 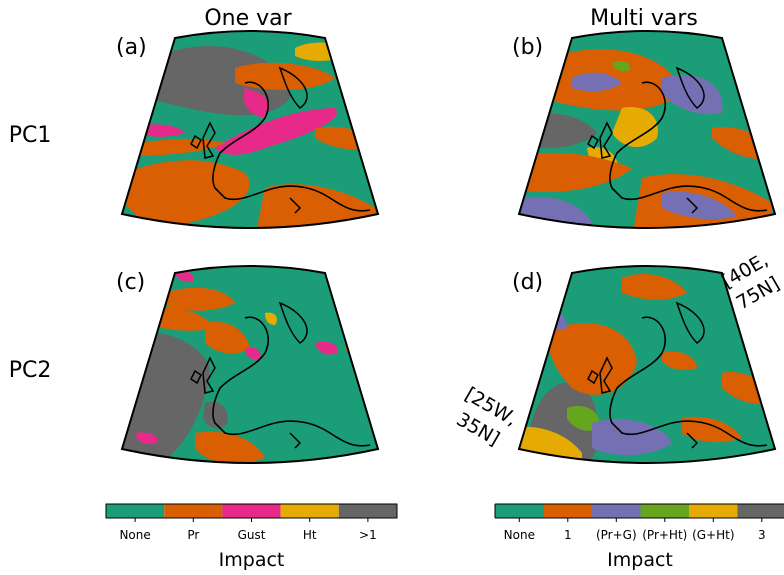 I want to click on map-panel-a, so click(x=250, y=129).